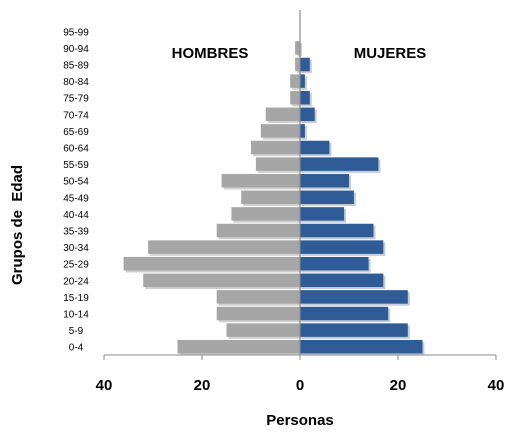 The height and width of the screenshot is (437, 508). I want to click on age-label-95-99: 95-99, so click(76, 32).